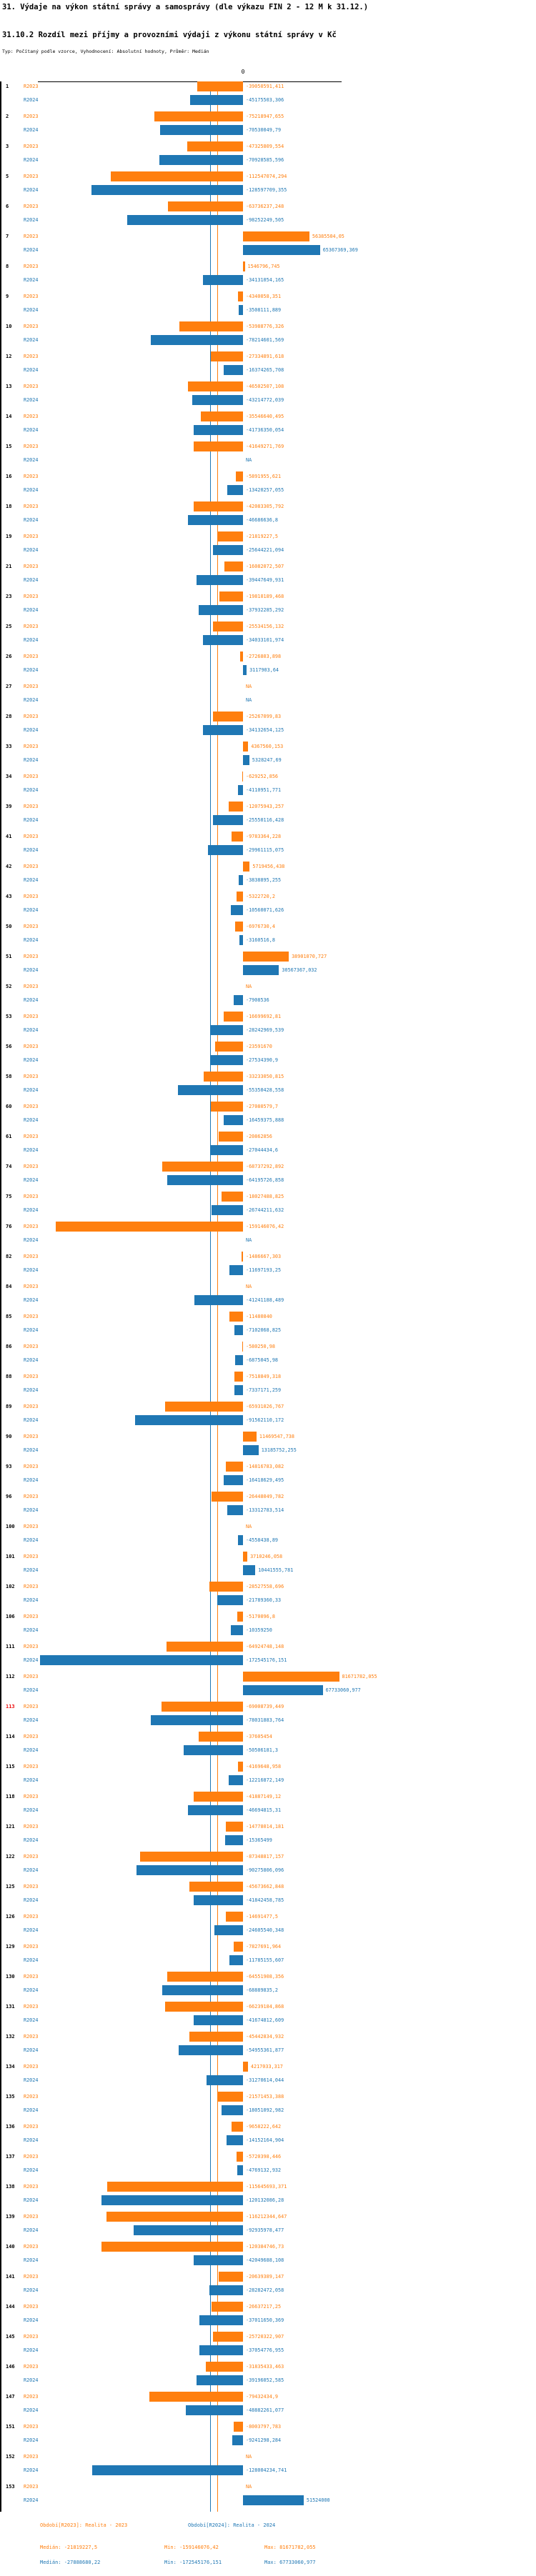  Describe the element at coordinates (10, 1557) in the screenshot. I see `row-number: 101` at that location.